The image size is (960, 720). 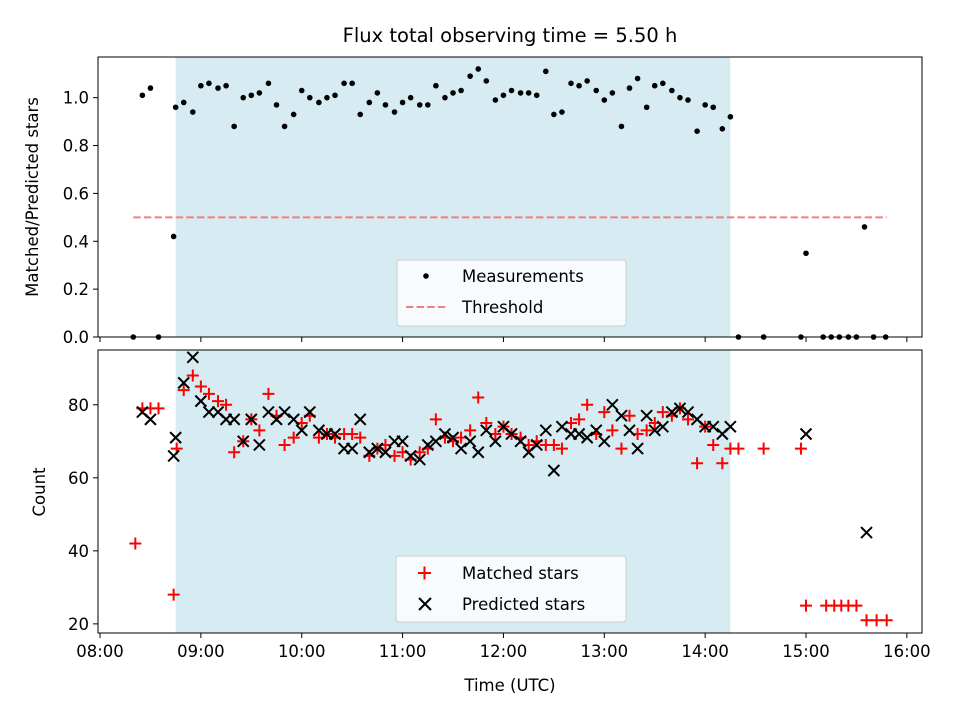 I want to click on x-tick-label: 15:00, so click(x=806, y=651).